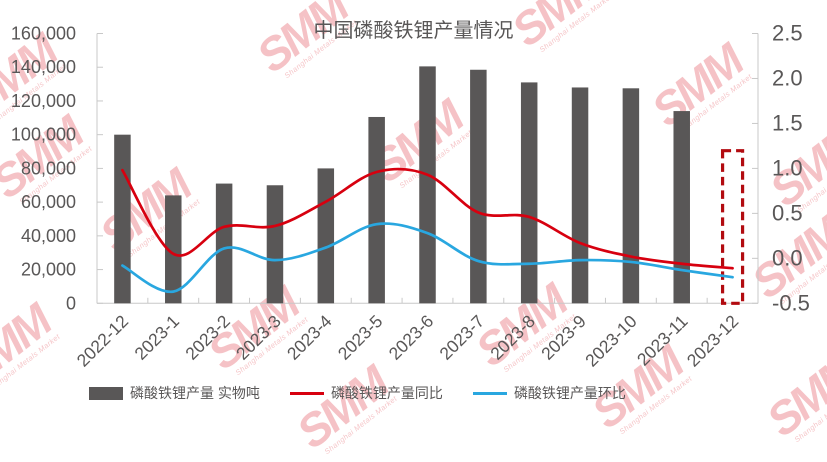 The height and width of the screenshot is (462, 827). I want to click on y-axis-left-label: 60,000, so click(48, 202).